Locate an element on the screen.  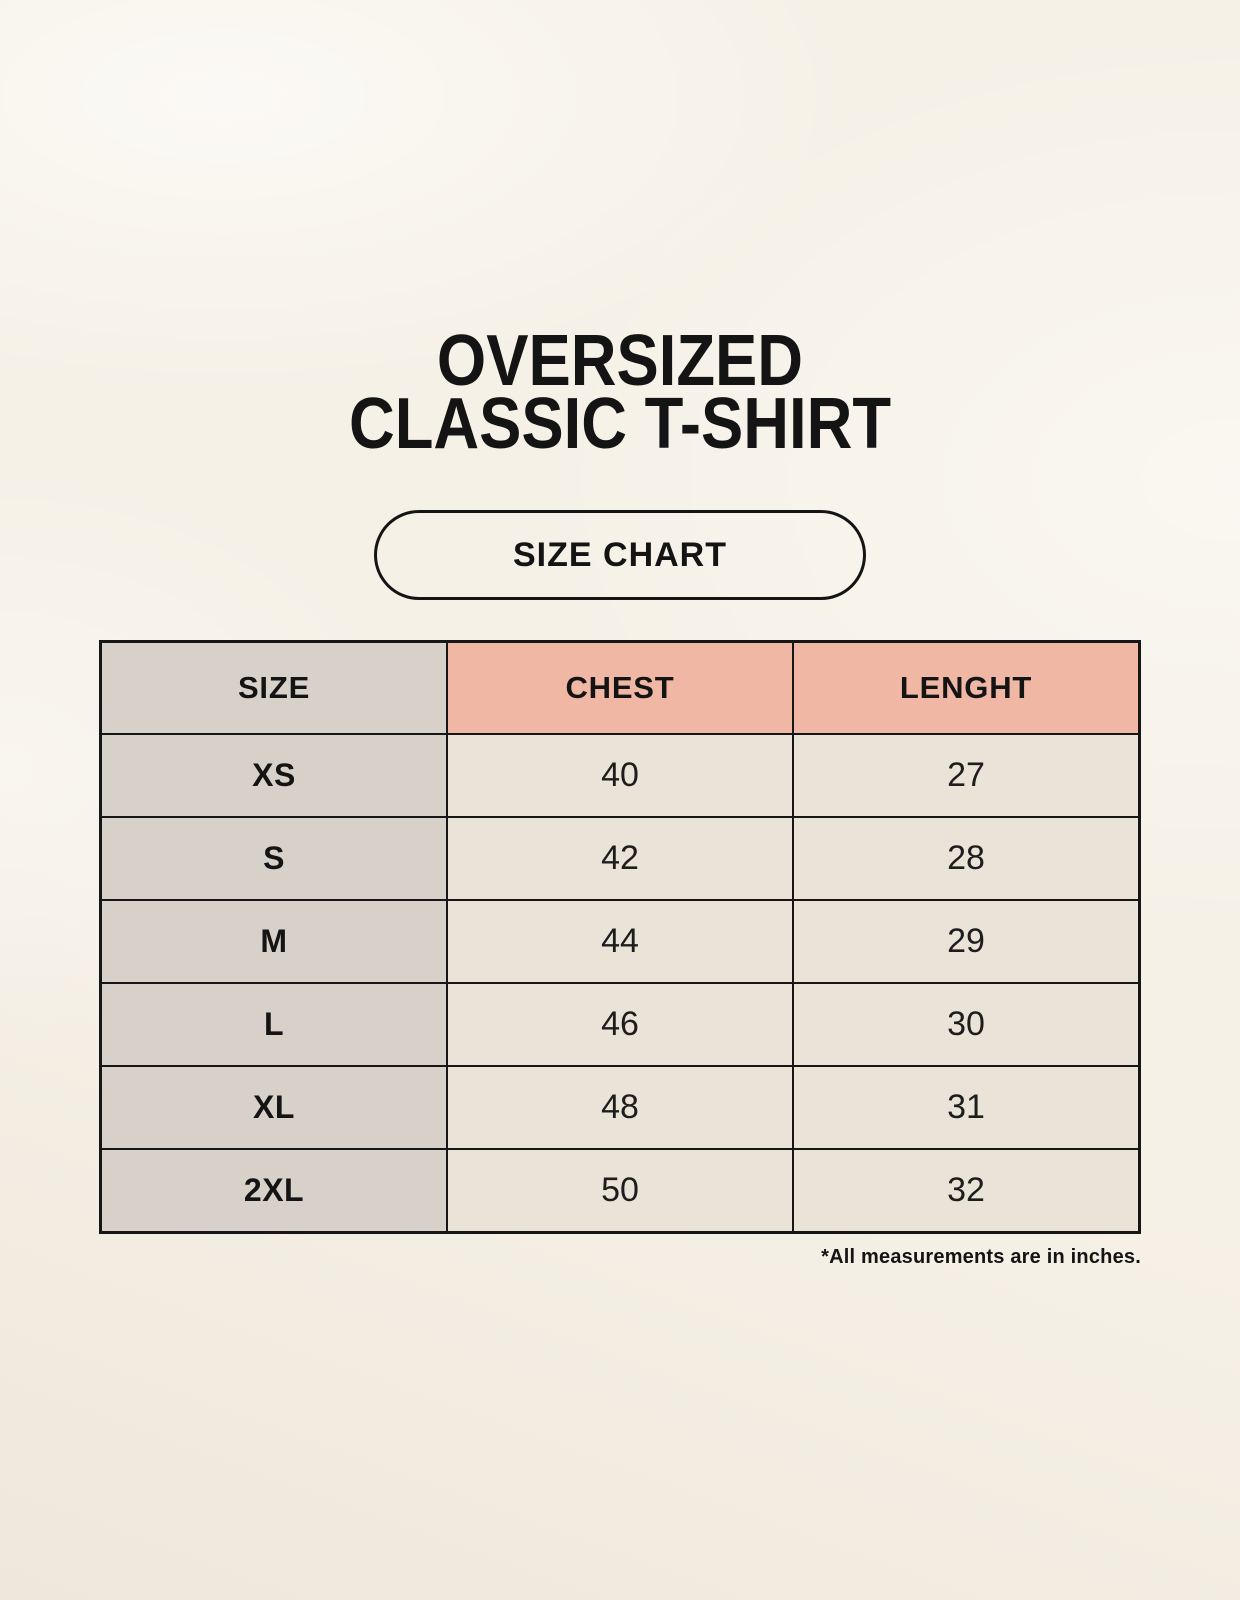
header-cell-lenght: LENGHT is located at coordinates (966, 688).